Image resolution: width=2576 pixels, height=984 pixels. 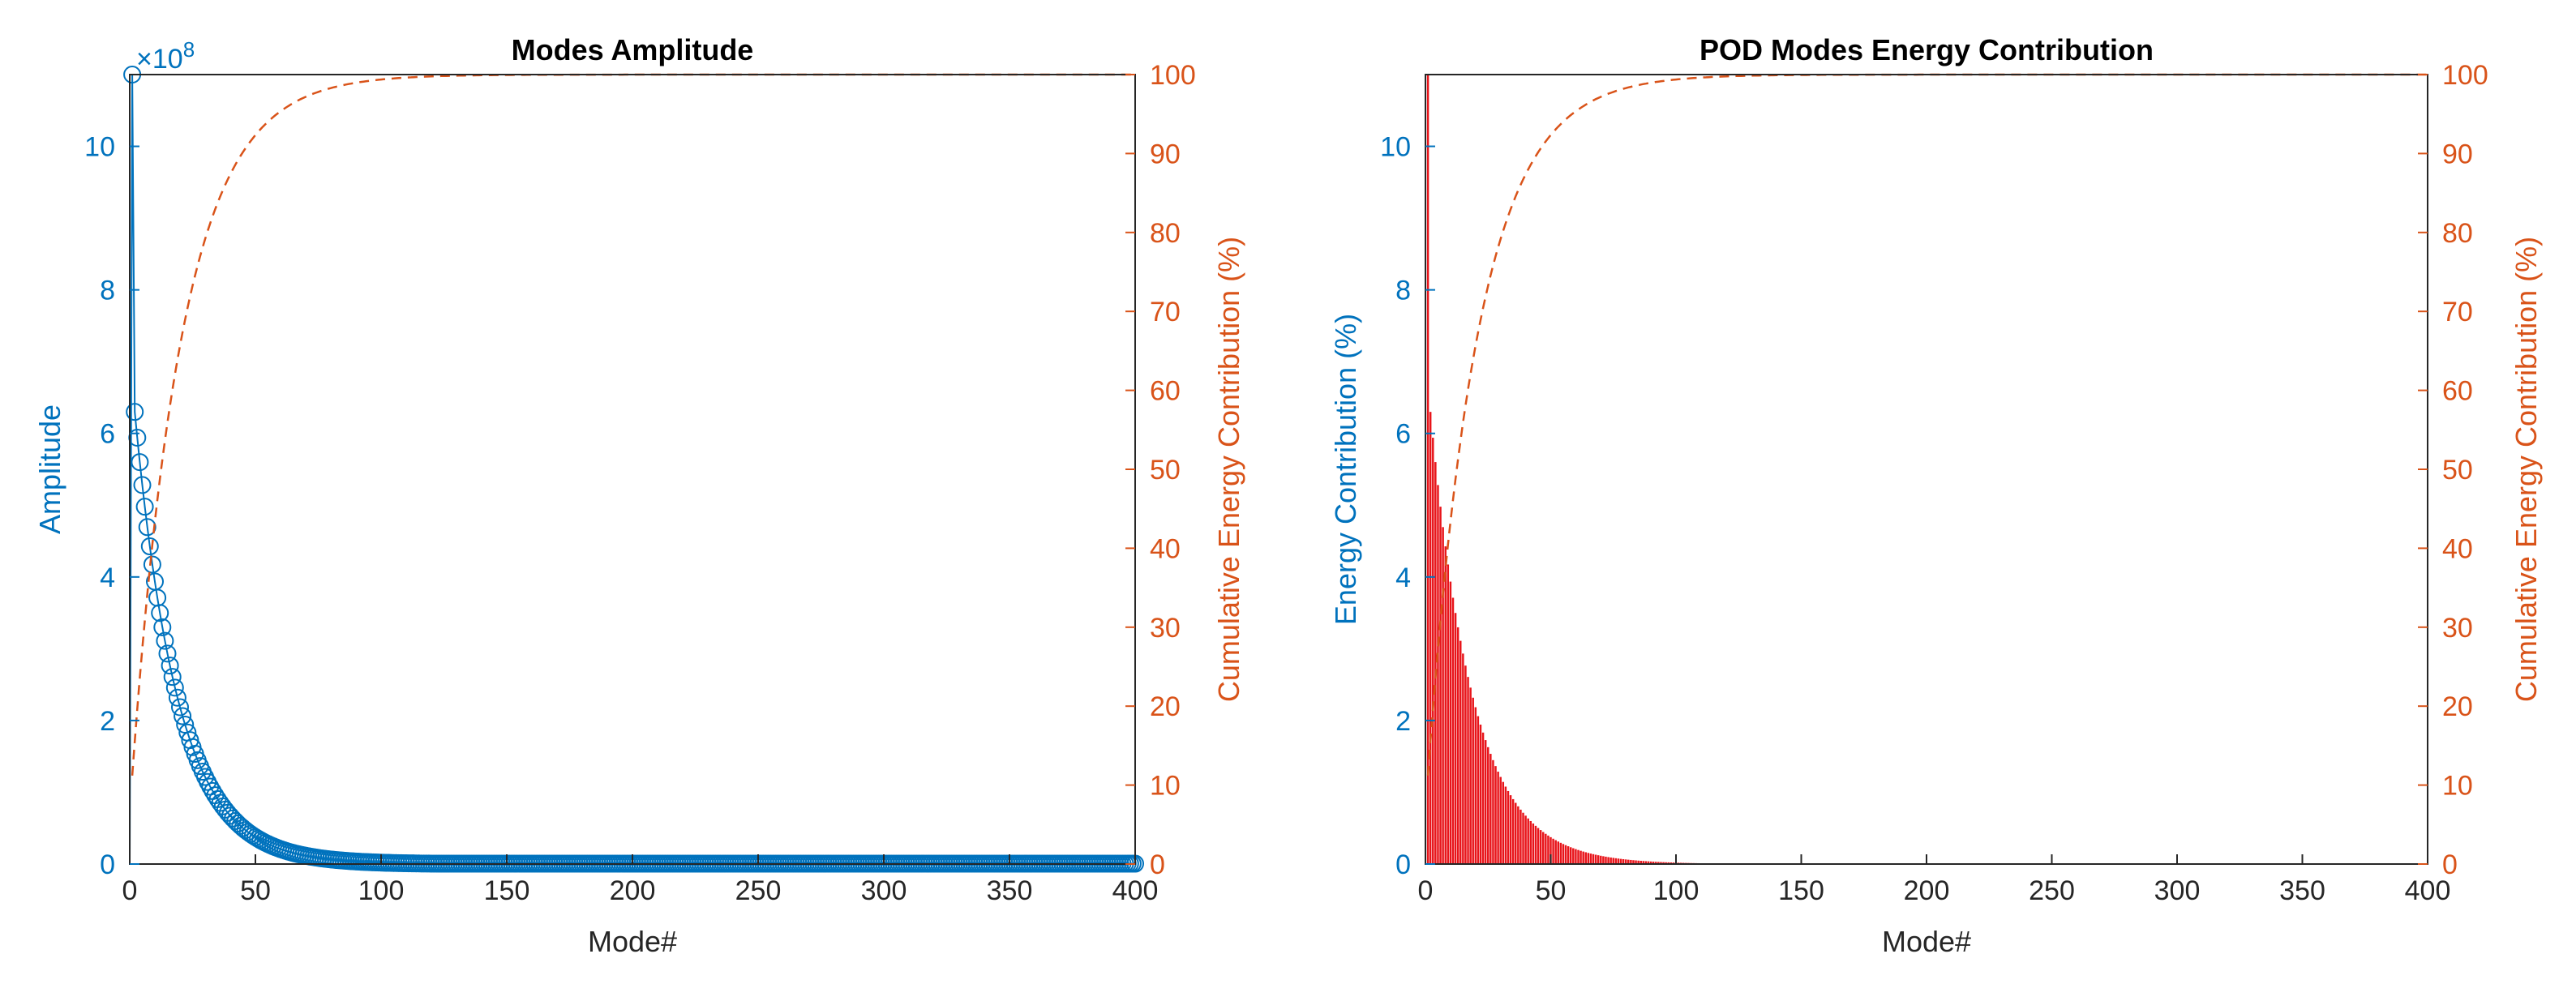 What do you see at coordinates (1165, 233) in the screenshot?
I see `y2-tick-label: 80` at bounding box center [1165, 233].